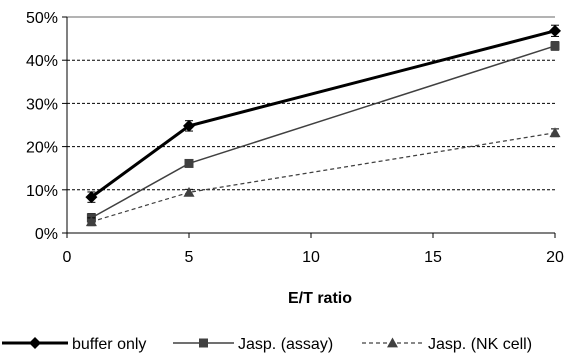 The height and width of the screenshot is (359, 568). I want to click on x-tick-label: 5, so click(189, 257).